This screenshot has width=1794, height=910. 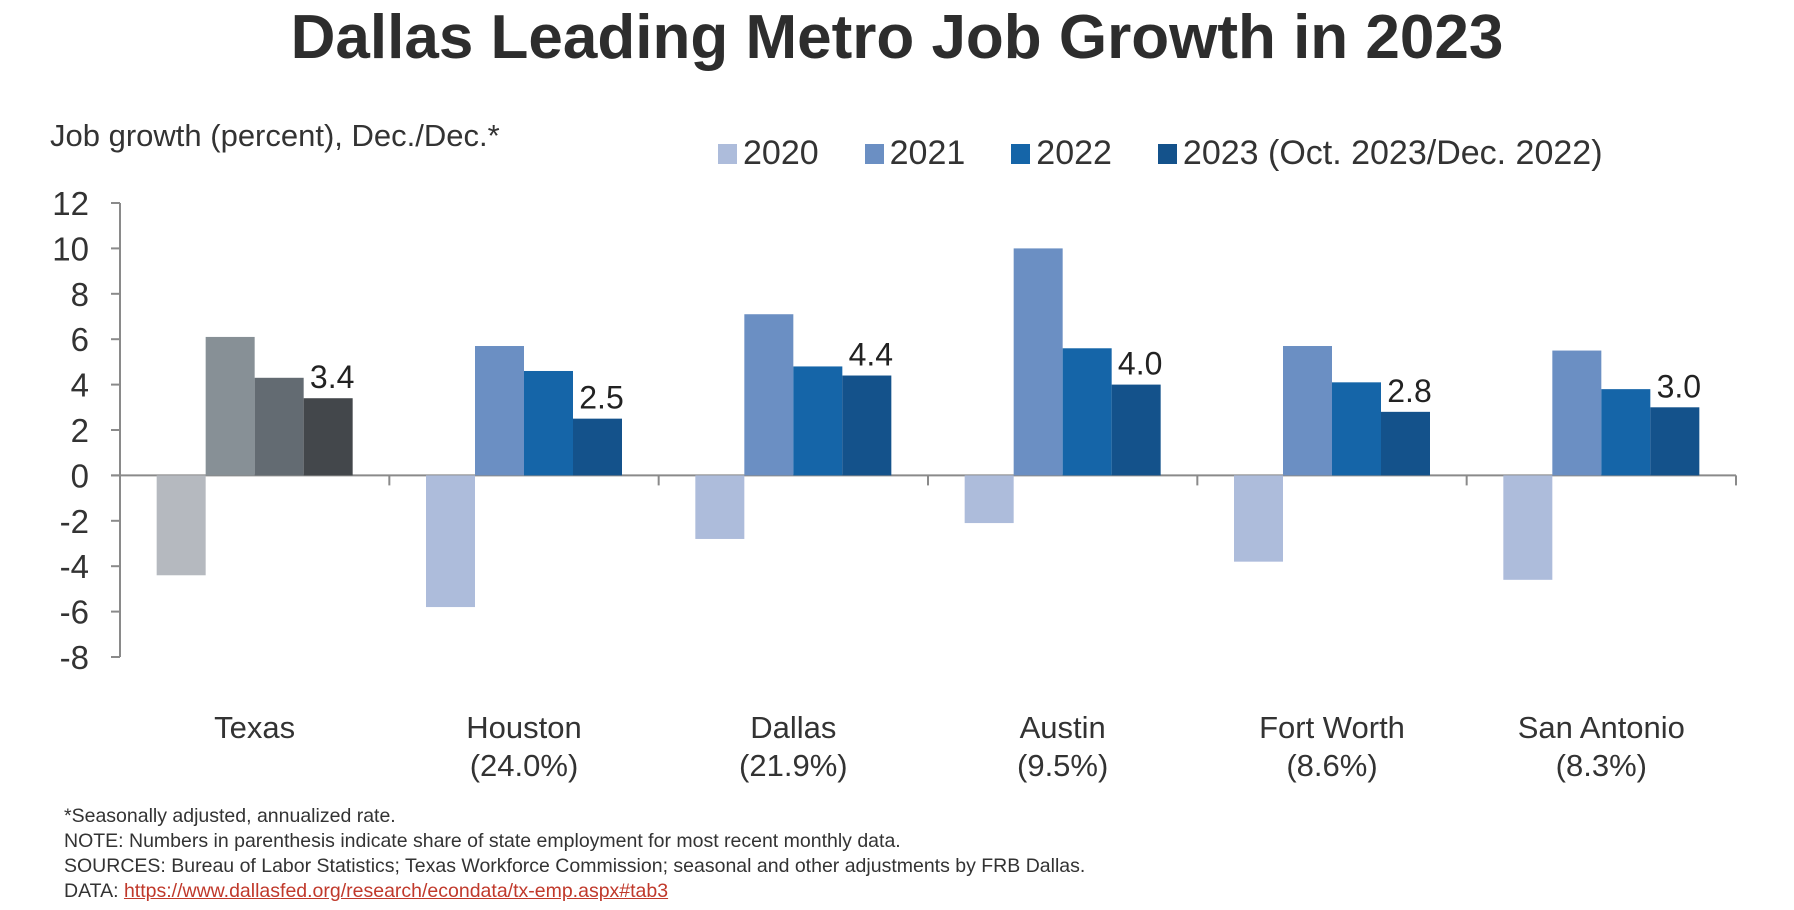 I want to click on bar-2023-fort-worth, so click(x=1405, y=443).